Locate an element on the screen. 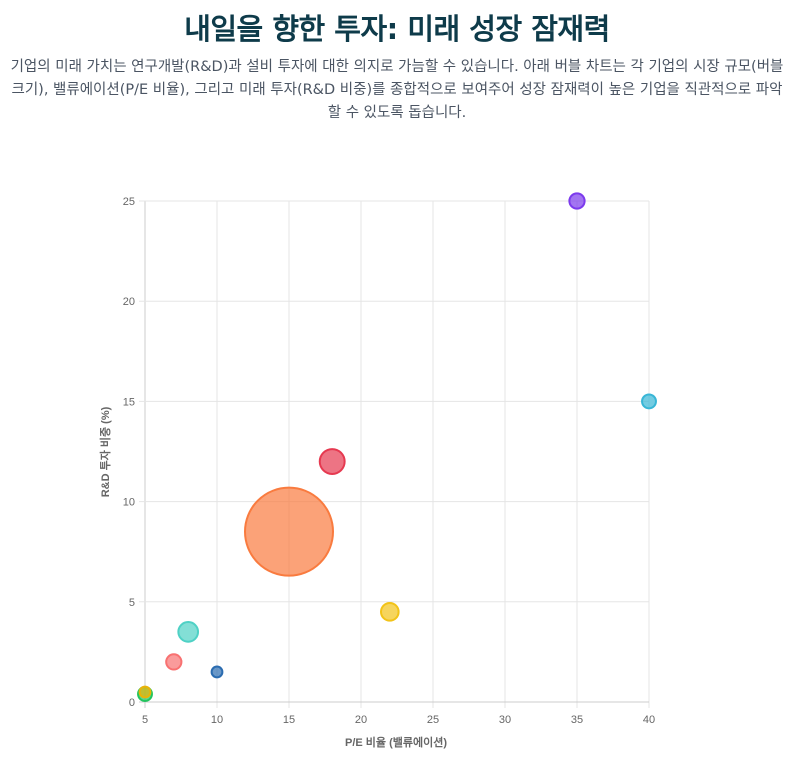  x-tick-label: 10 is located at coordinates (217, 720).